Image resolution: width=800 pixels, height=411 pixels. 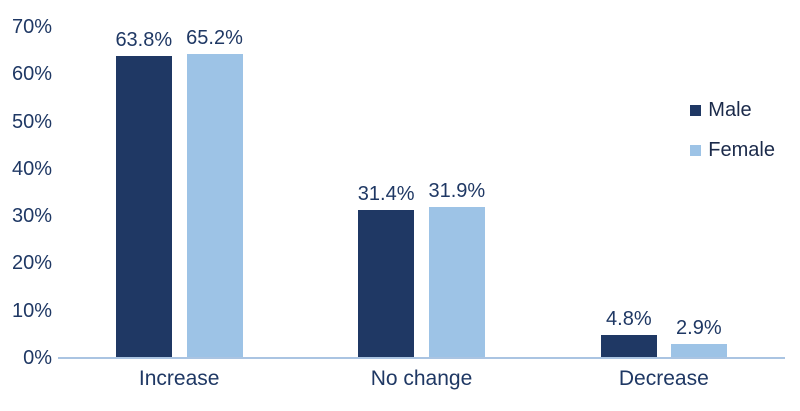 I want to click on legend-label: Female, so click(x=741, y=150).